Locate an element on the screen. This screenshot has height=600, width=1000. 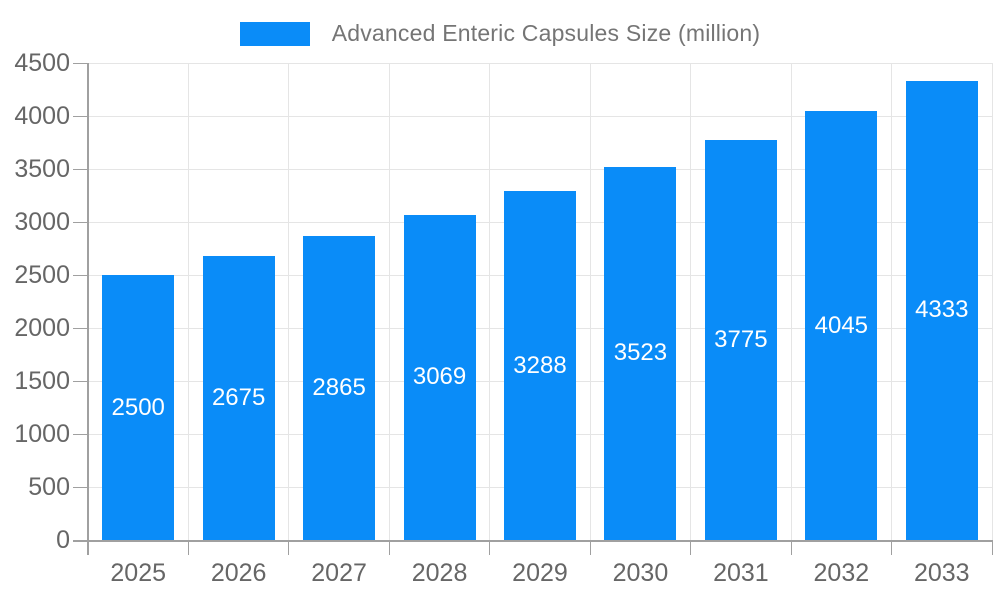
x-tick-label: 2029 is located at coordinates (540, 573).